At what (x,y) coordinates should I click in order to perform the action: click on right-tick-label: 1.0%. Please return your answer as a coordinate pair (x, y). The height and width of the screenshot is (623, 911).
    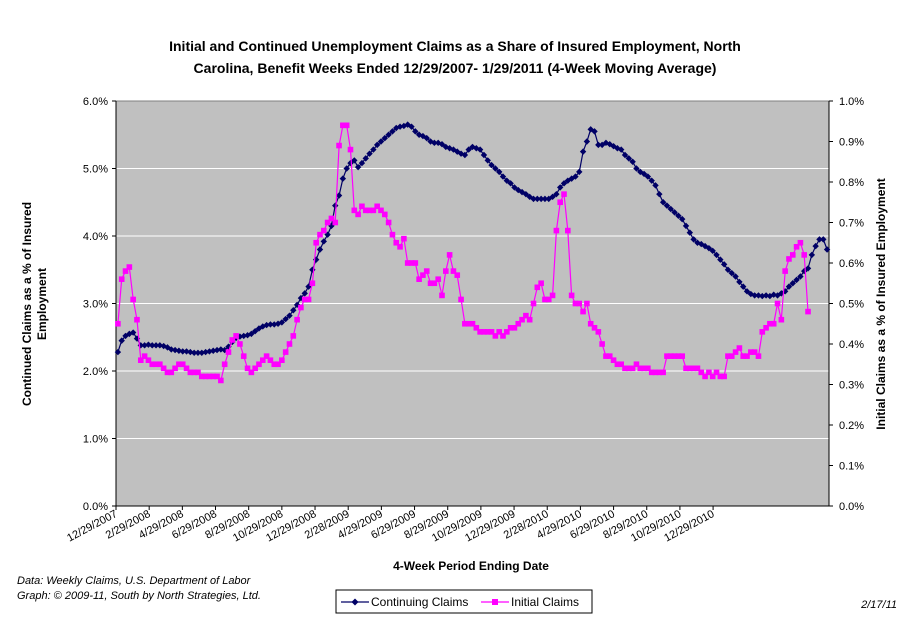
    Looking at the image, I should click on (851, 102).